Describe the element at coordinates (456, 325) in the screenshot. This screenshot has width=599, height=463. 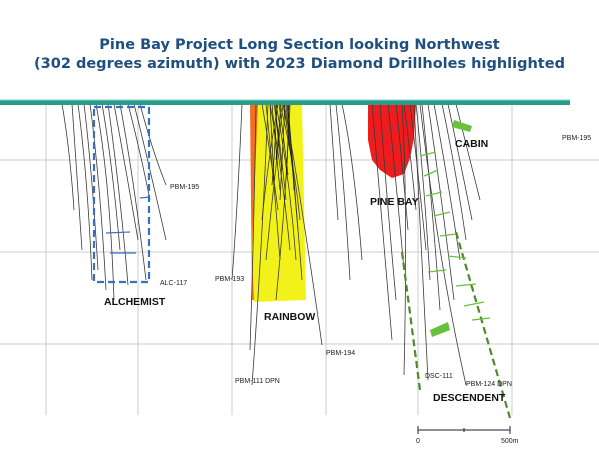
I see `descendent-outline` at that location.